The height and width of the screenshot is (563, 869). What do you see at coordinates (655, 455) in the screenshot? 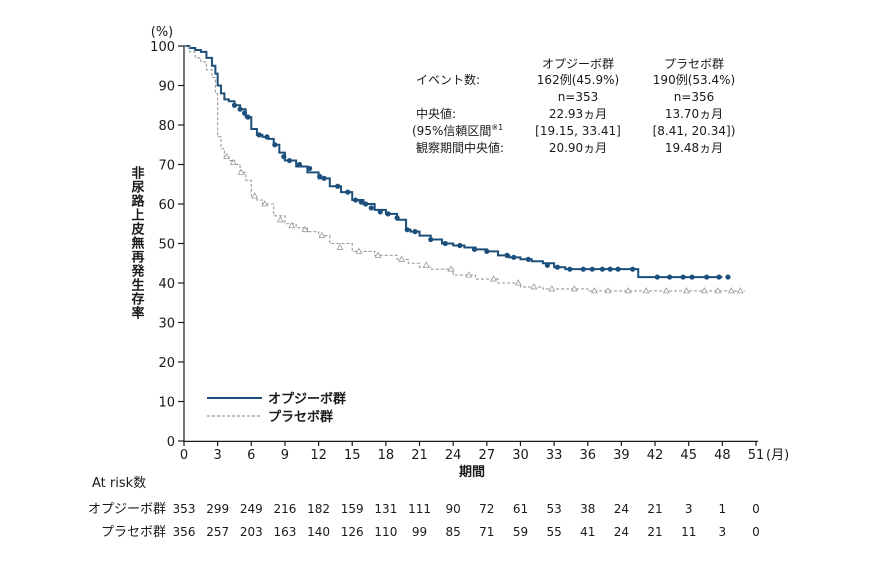
I see `x-tick-label: 42` at bounding box center [655, 455].